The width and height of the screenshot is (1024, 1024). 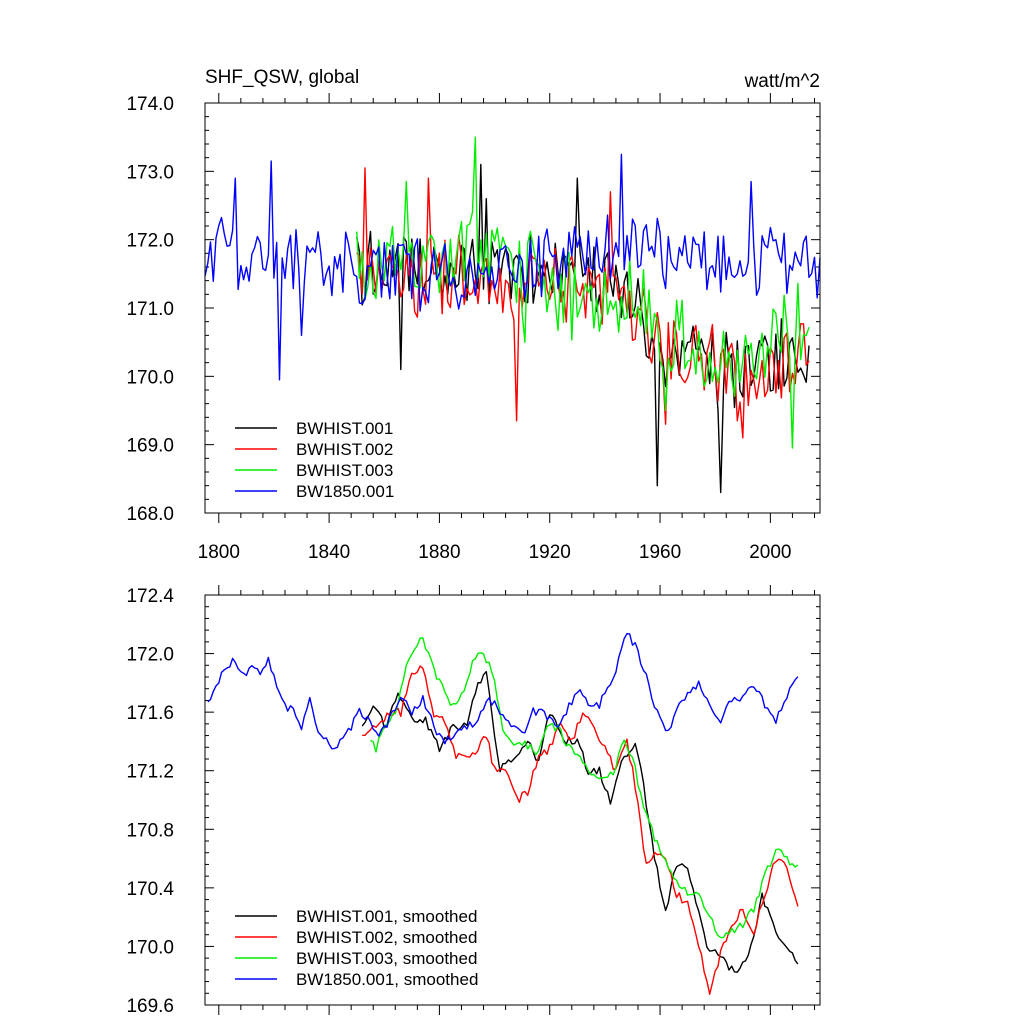 I want to click on y-tick-label: 172.4, so click(x=150, y=596).